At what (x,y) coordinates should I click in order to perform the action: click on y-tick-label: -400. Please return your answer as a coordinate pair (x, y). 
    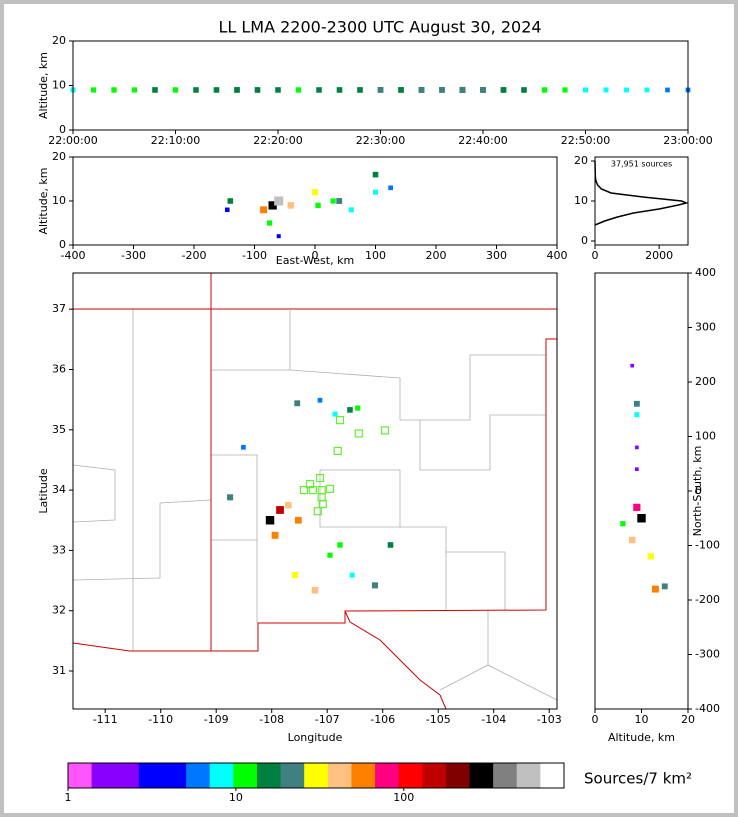
    Looking at the image, I should click on (707, 708).